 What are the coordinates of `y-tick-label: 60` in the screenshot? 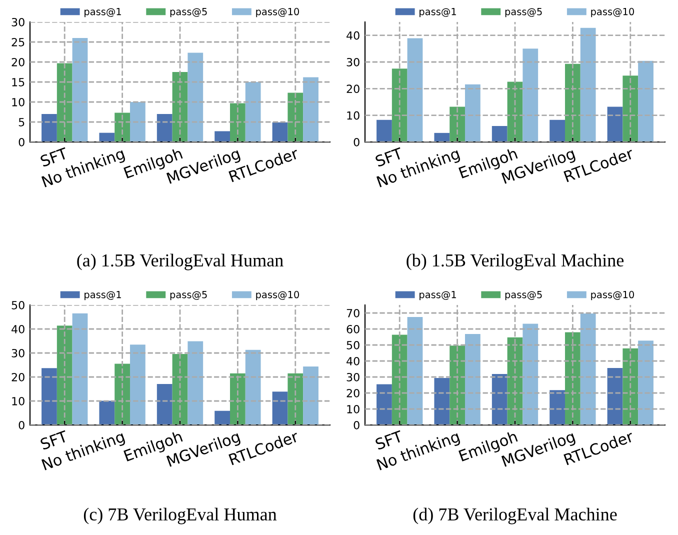 It's located at (353, 329).